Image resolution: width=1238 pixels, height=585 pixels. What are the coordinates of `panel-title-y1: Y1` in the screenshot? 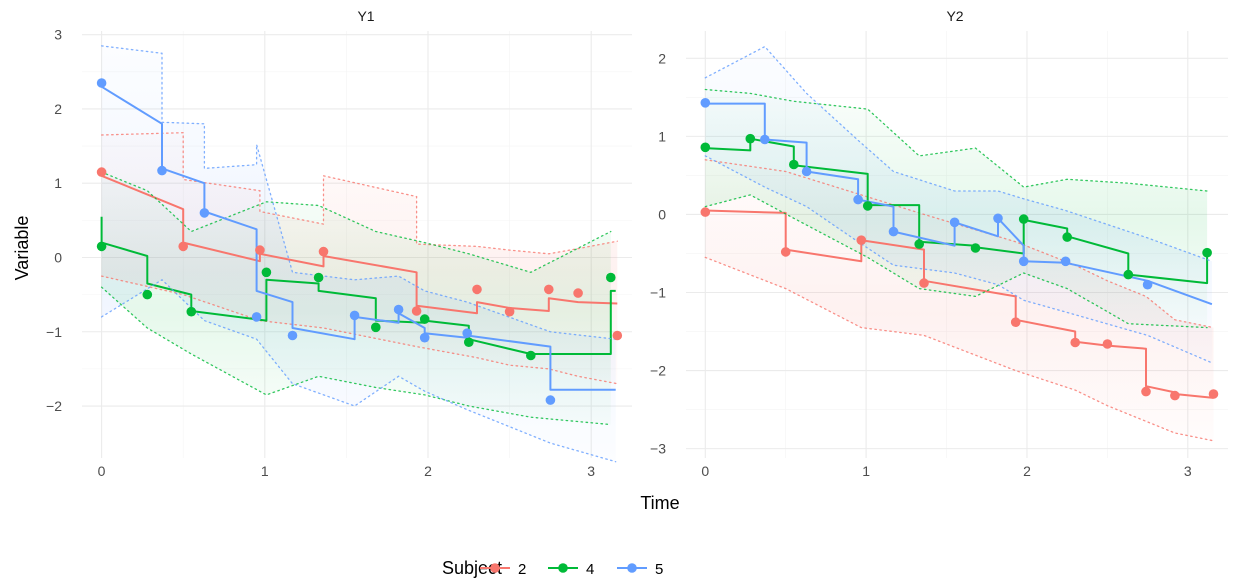 It's located at (365, 16).